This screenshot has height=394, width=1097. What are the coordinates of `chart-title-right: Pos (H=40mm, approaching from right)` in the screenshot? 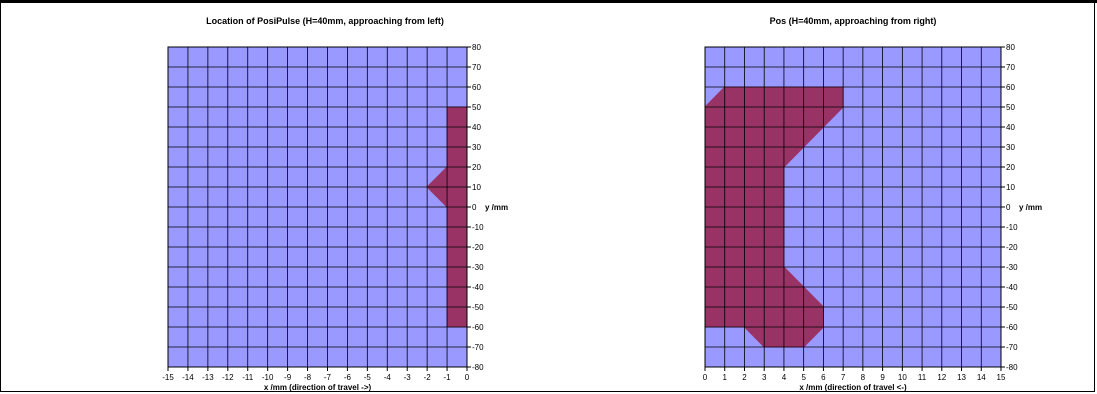 It's located at (853, 21).